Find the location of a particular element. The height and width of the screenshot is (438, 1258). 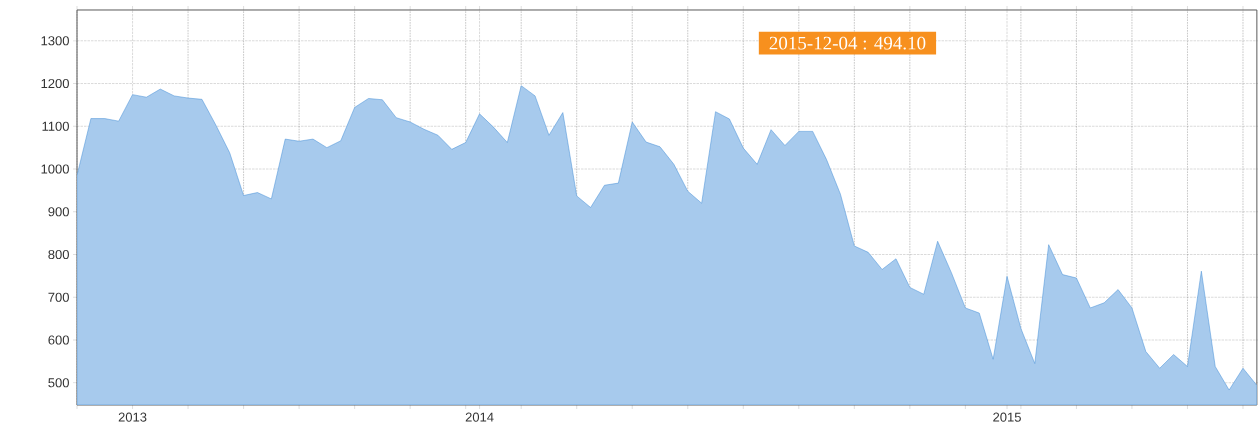

x-tick-label: 2013 is located at coordinates (132, 417).